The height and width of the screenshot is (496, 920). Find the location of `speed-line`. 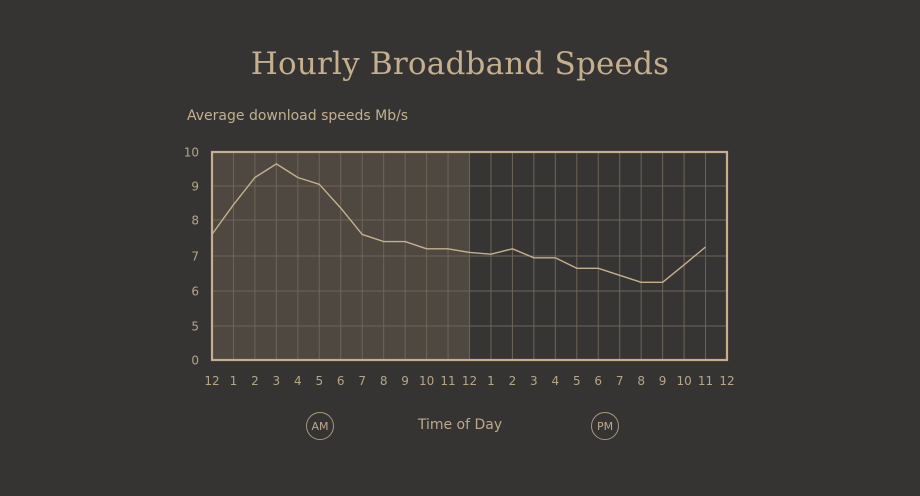

speed-line is located at coordinates (458, 223).